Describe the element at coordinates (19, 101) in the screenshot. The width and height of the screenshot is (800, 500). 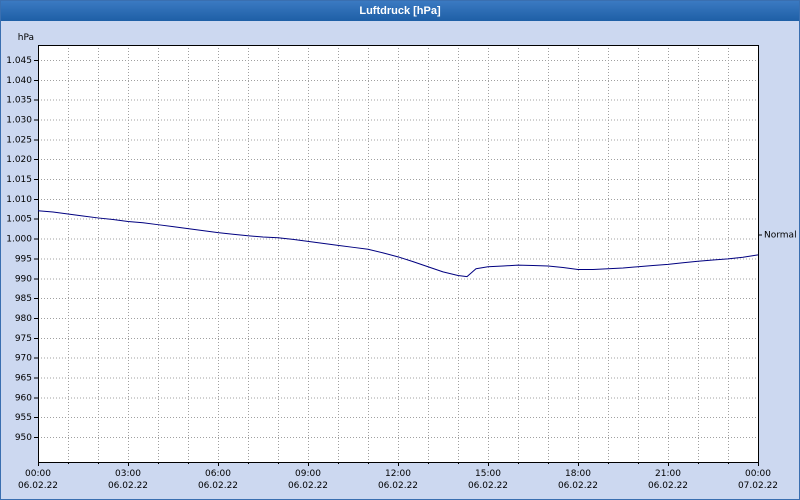
I see `y-tick-label: 1.035` at that location.